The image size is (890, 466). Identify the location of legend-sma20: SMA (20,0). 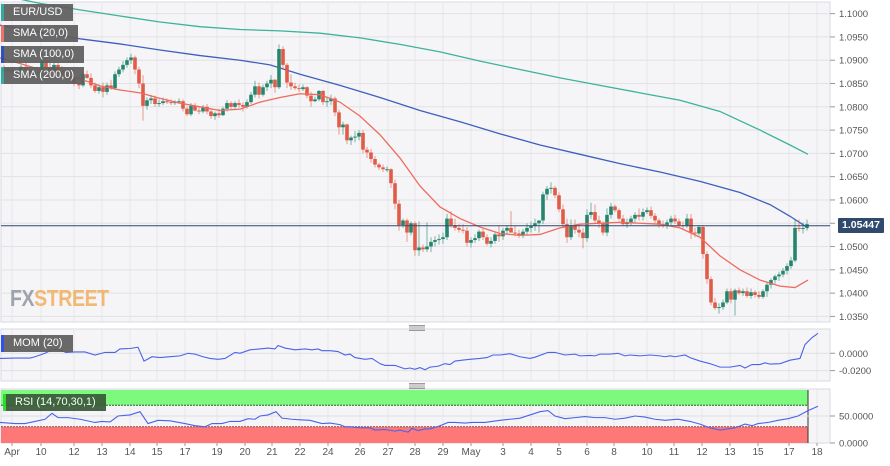
(40, 33).